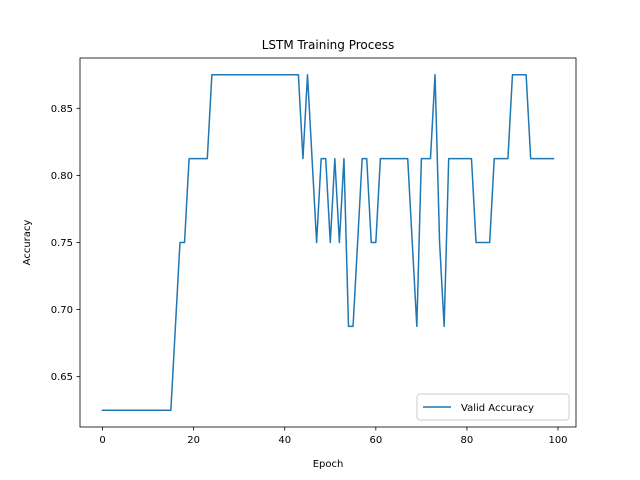  Describe the element at coordinates (333, 436) in the screenshot. I see `x-axis-ticks: 0 20 40 60 80 100` at that location.